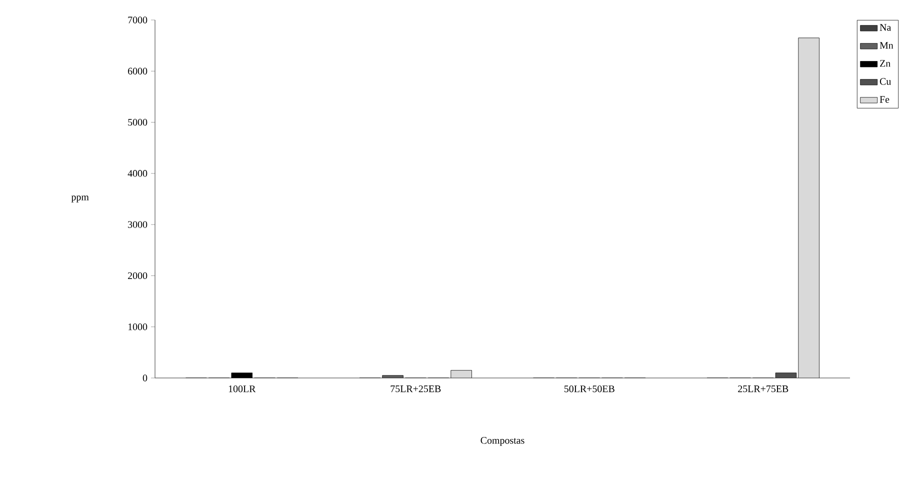  Describe the element at coordinates (138, 276) in the screenshot. I see `y-tick-label: 2000` at that location.